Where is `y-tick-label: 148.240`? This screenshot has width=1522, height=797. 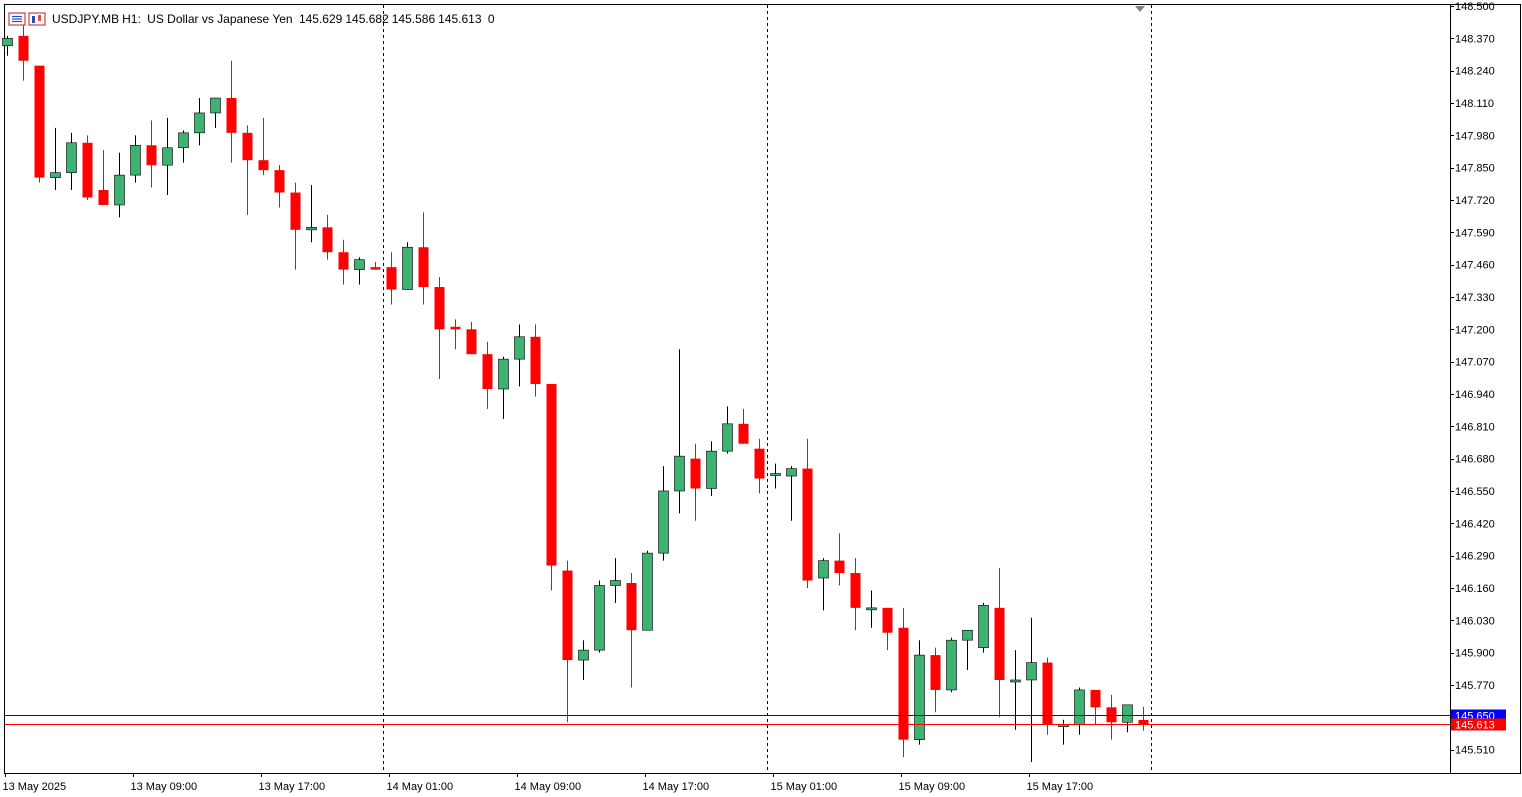 y-tick-label: 148.240 is located at coordinates (1475, 72).